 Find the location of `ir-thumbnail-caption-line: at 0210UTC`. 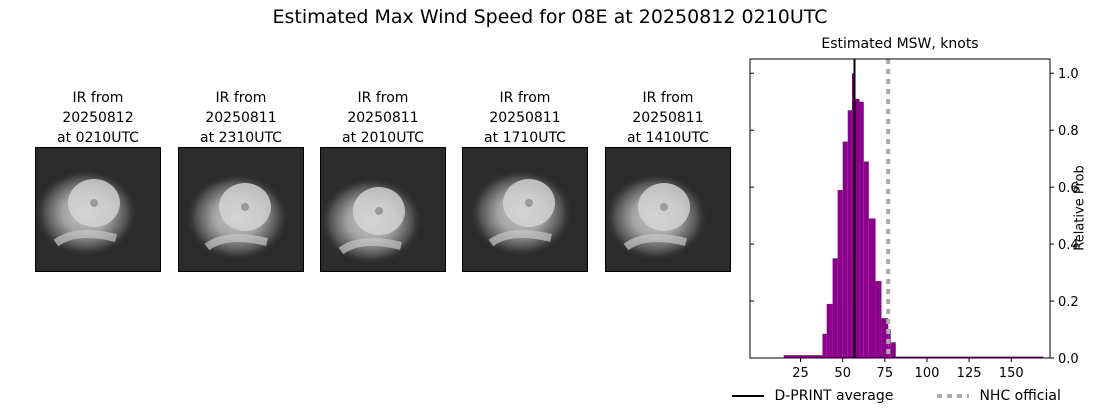

ir-thumbnail-caption-line: at 0210UTC is located at coordinates (98, 138).